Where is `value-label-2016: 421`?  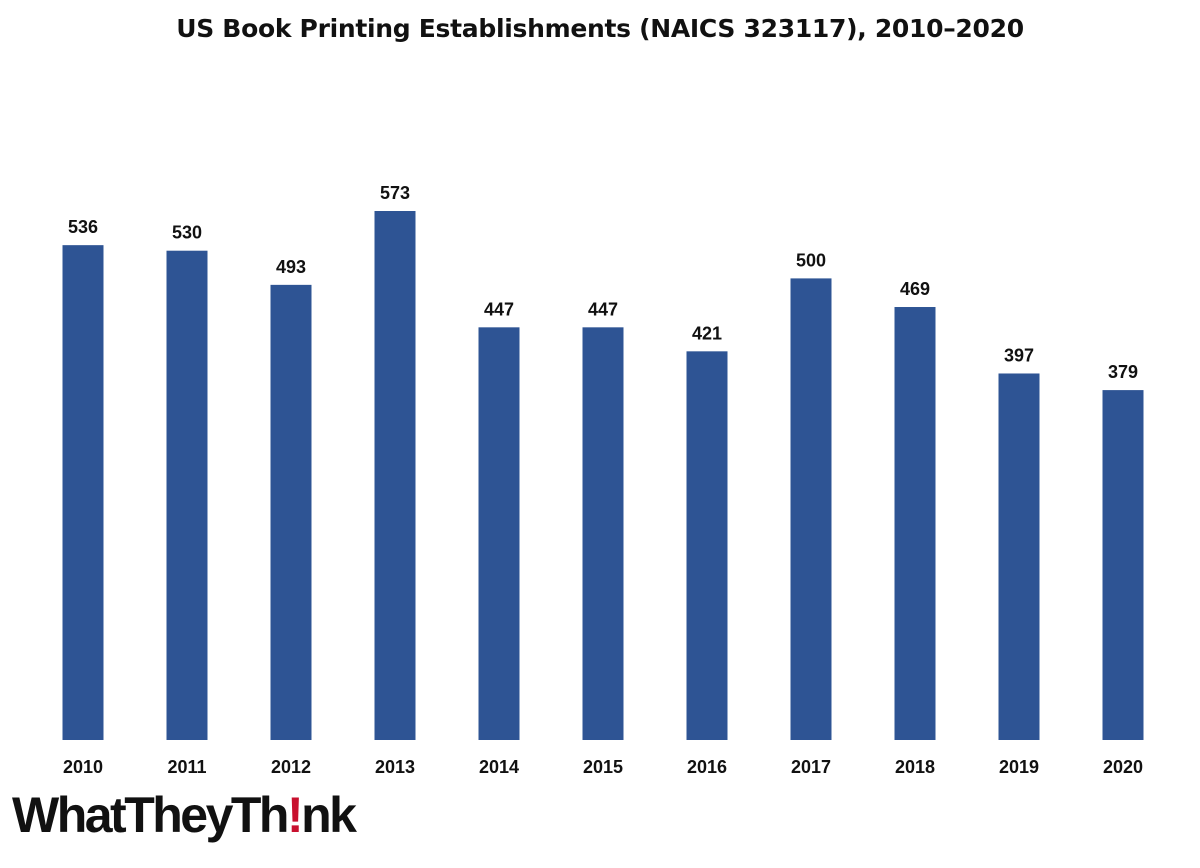
value-label-2016: 421 is located at coordinates (707, 333).